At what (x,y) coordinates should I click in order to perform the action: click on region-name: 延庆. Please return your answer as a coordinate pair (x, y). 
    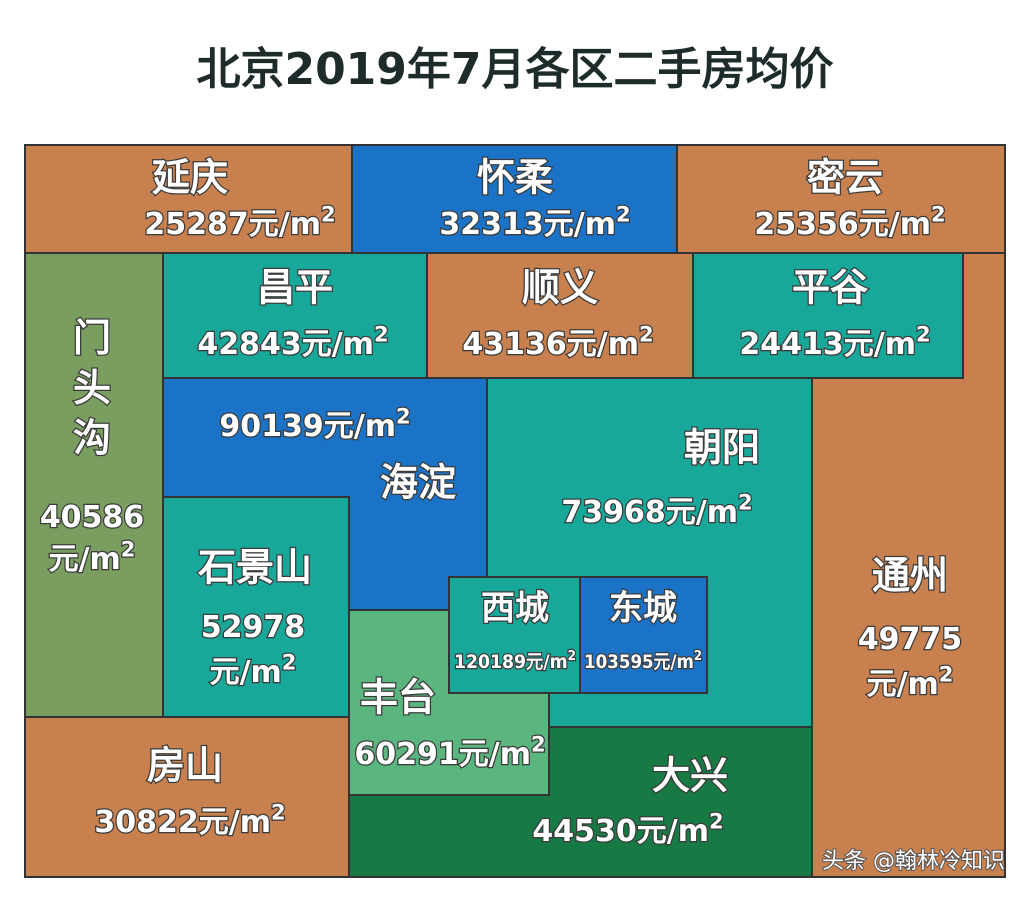
    Looking at the image, I should click on (190, 178).